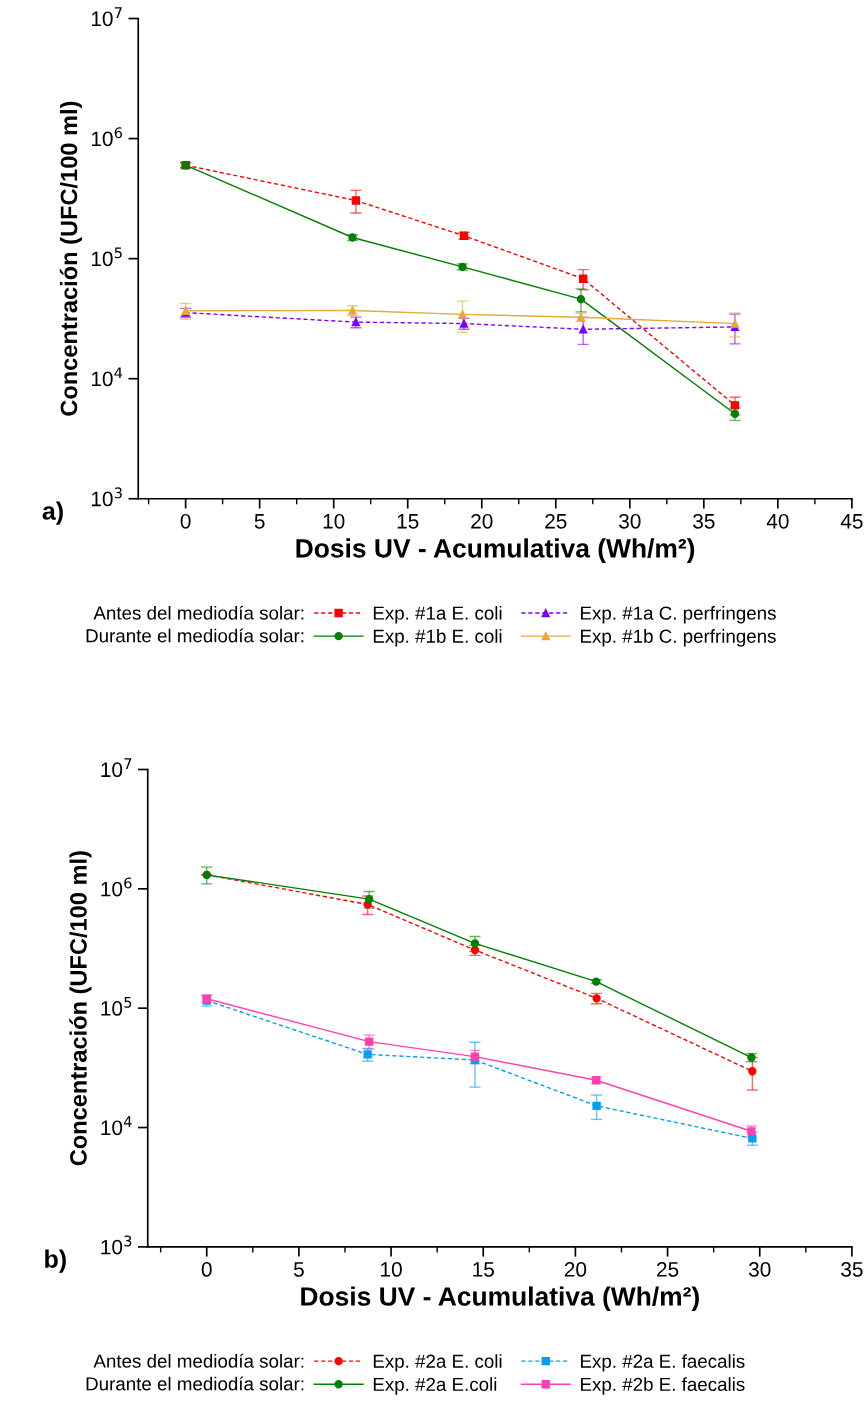 This screenshot has width=864, height=1425. Describe the element at coordinates (777, 521) in the screenshot. I see `x-tick-label: 40` at that location.